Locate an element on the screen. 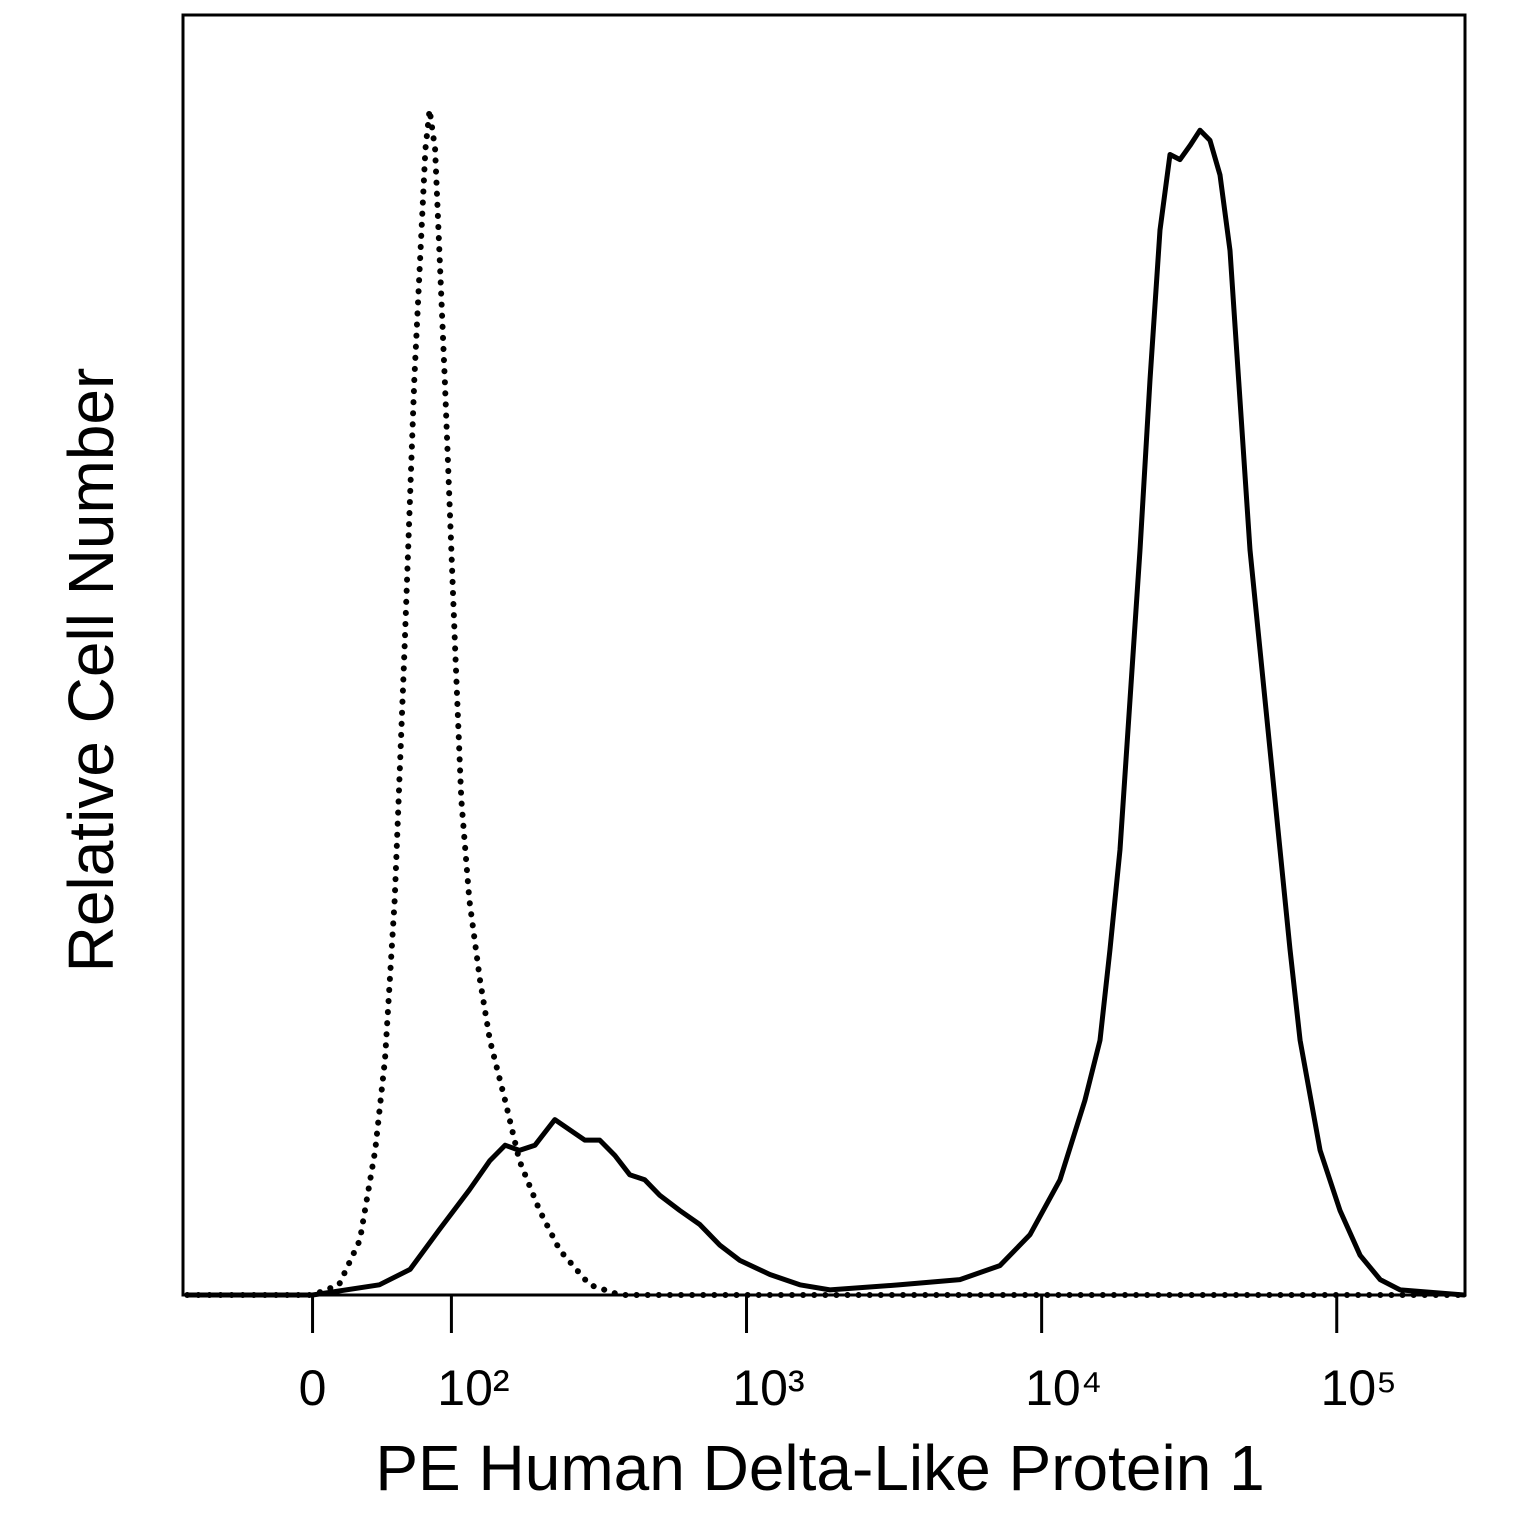 The image size is (1520, 1525). x-tick-label: 10⁴ is located at coordinates (1063, 1388).